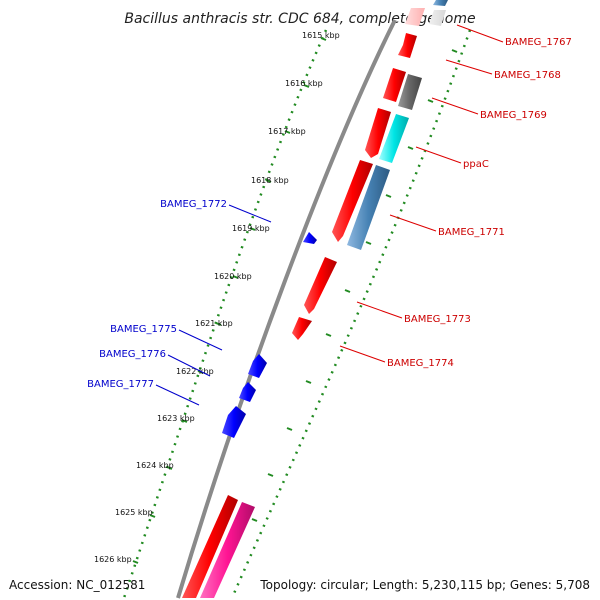 The height and width of the screenshot is (600, 600). Describe the element at coordinates (120, 384) in the screenshot. I see `gene-label-bameg-1777: BAMEG_1777` at that location.